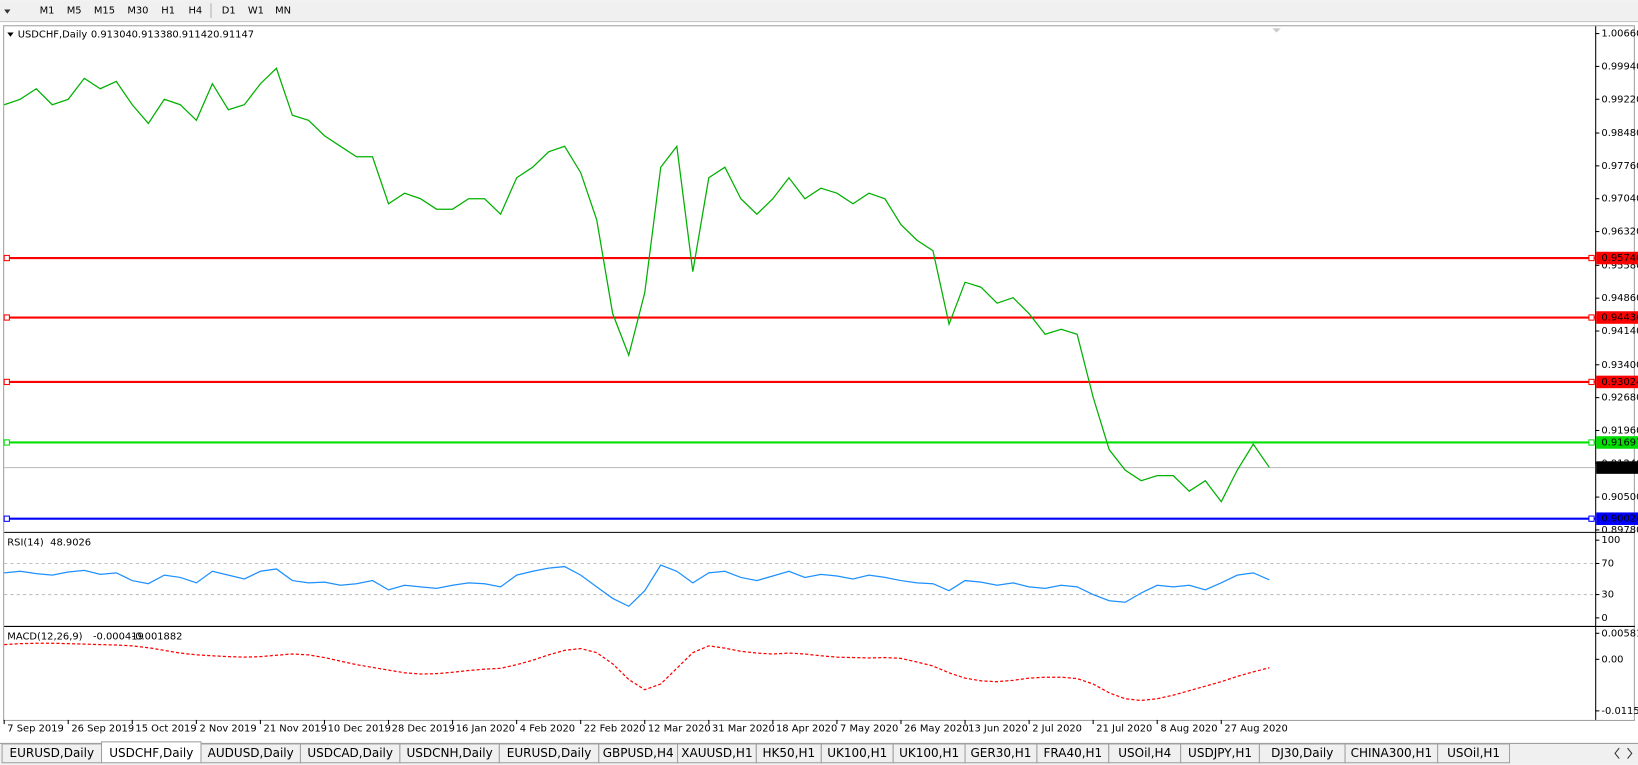  Describe the element at coordinates (637, 586) in the screenshot. I see `rsi-line` at that location.